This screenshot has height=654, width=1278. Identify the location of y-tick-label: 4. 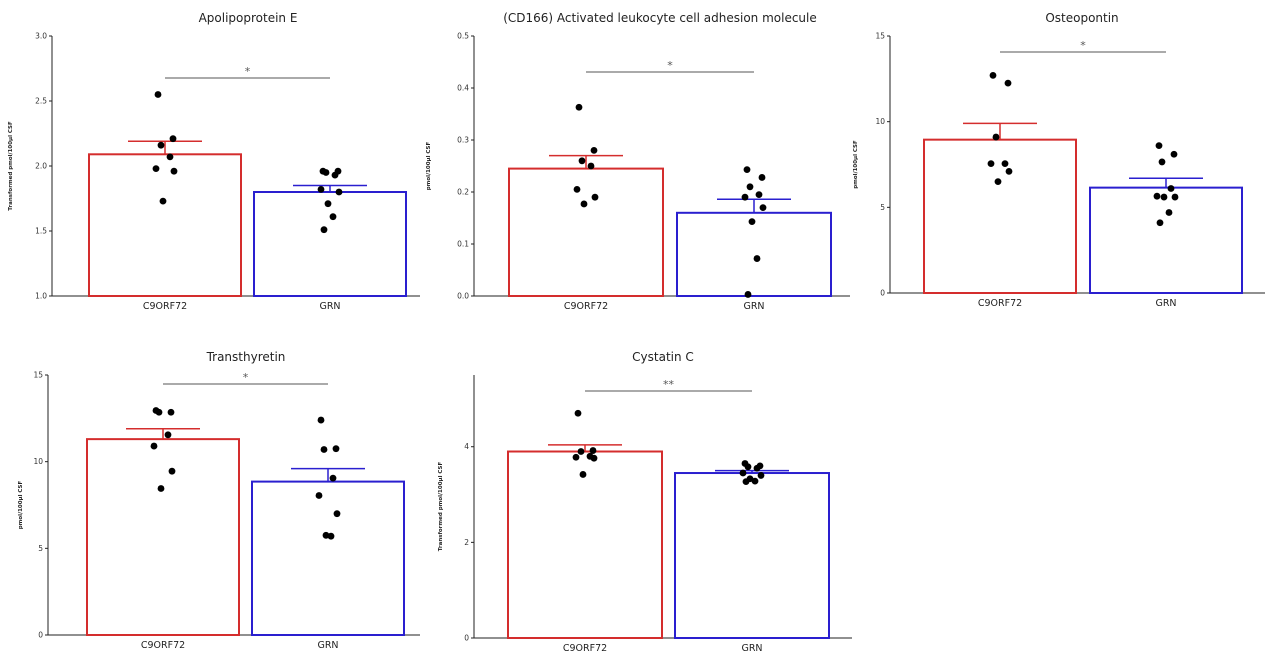
(466, 446).